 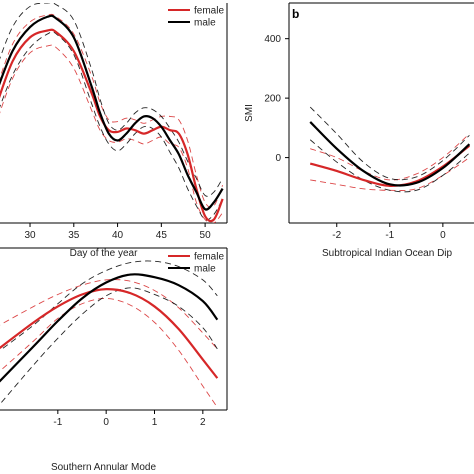 What do you see at coordinates (206, 235) in the screenshot?
I see `x-tick-label: 50` at bounding box center [206, 235].